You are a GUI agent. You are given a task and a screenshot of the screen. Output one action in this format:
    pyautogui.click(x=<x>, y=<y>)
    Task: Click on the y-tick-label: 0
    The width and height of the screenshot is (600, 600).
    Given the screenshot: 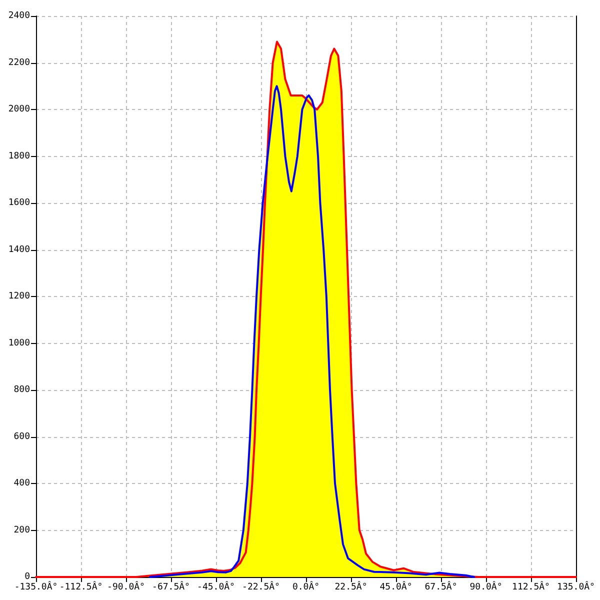 What is the action you would take?
    pyautogui.click(x=27, y=577)
    